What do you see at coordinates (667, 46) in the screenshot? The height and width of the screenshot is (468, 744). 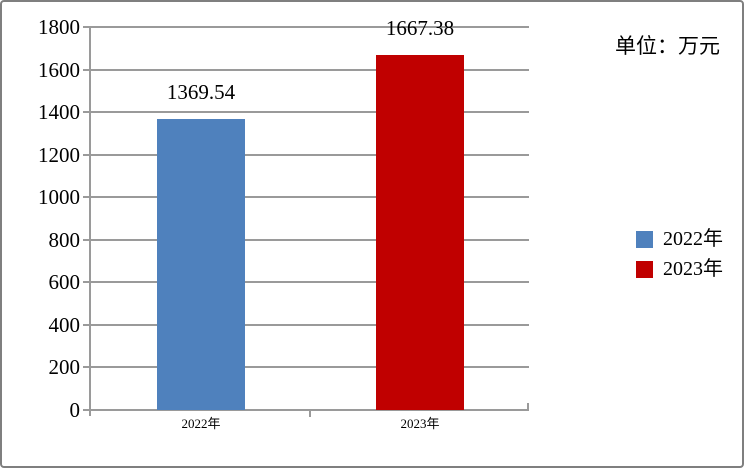 I see `unit-label: 单位：万元` at bounding box center [667, 46].